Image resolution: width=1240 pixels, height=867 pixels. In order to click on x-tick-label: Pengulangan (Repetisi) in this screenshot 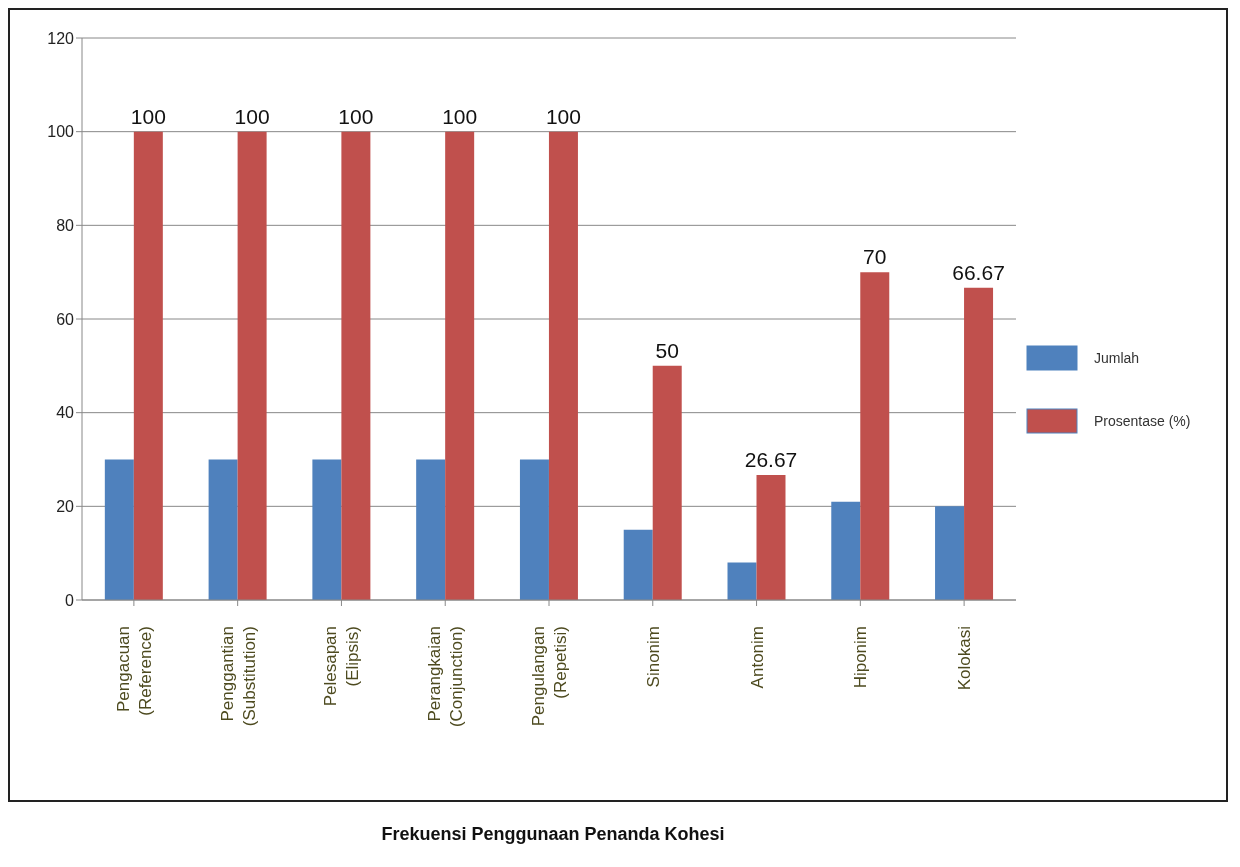, I will do `click(549, 676)`.